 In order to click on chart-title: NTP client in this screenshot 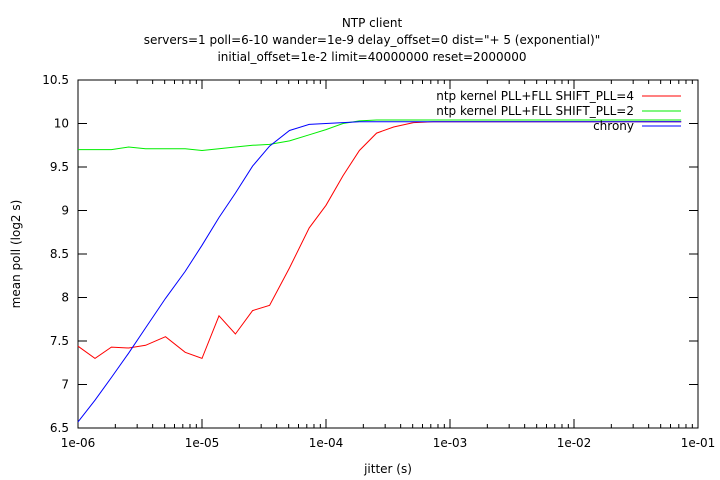, I will do `click(372, 23)`.